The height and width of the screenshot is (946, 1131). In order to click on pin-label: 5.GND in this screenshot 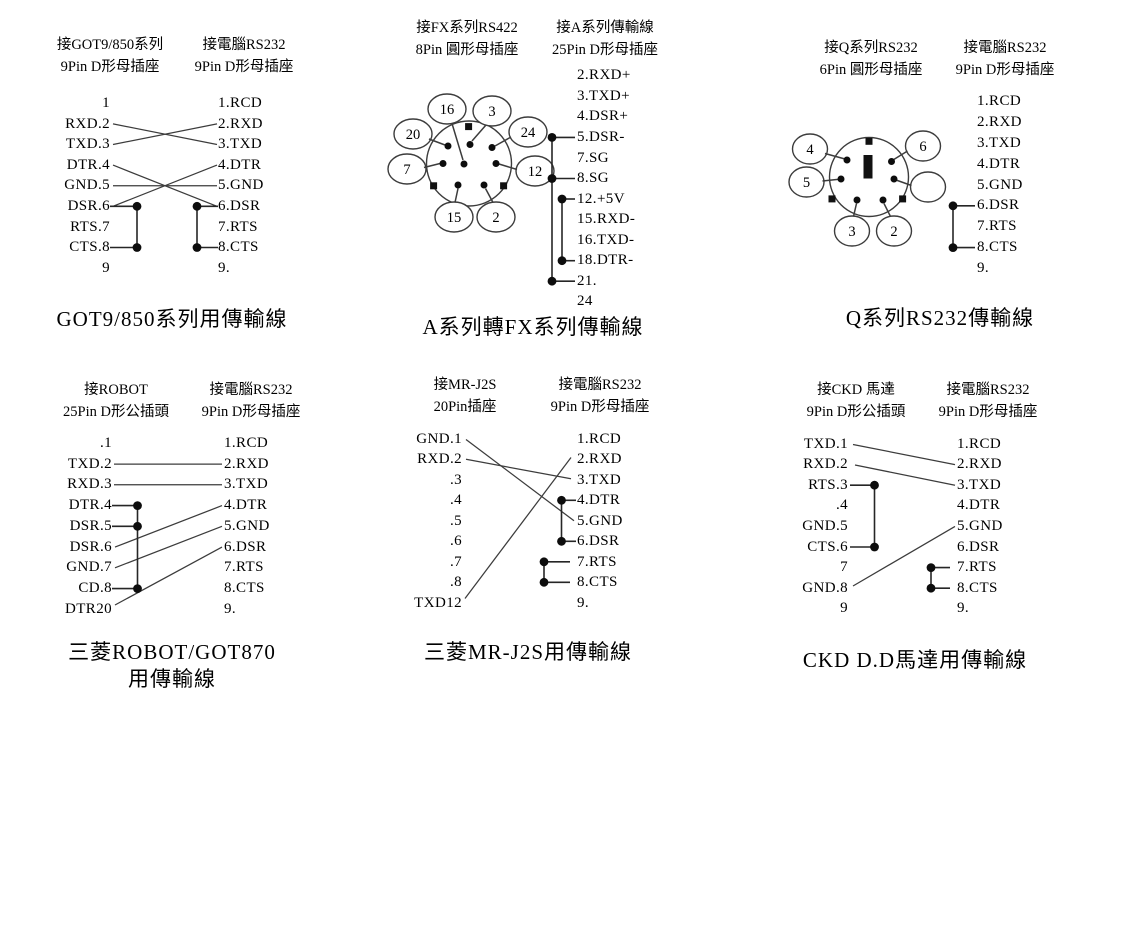, I will do `click(247, 525)`.